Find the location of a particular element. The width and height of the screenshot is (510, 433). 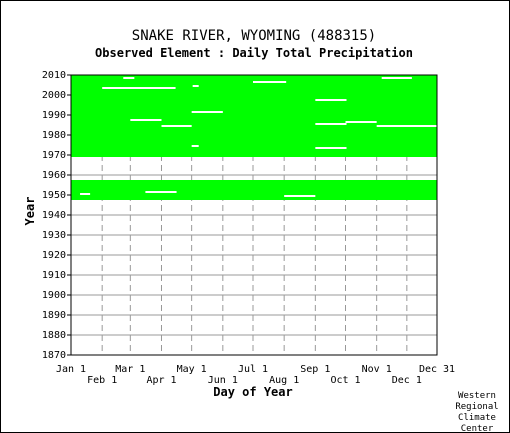

x-tick-label: Aug 1 is located at coordinates (284, 380).